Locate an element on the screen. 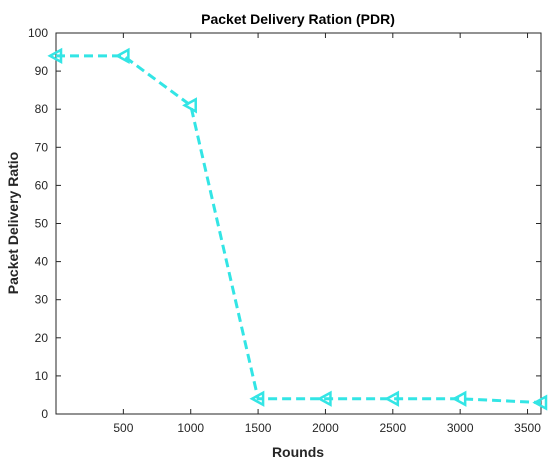 The width and height of the screenshot is (550, 463). chart-title: Packet Delivery Ration (PDR) is located at coordinates (298, 19).